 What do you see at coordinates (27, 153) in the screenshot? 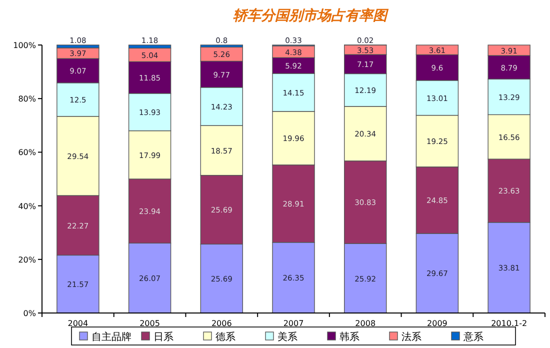
I see `y-tick-label: 60%` at bounding box center [27, 153].